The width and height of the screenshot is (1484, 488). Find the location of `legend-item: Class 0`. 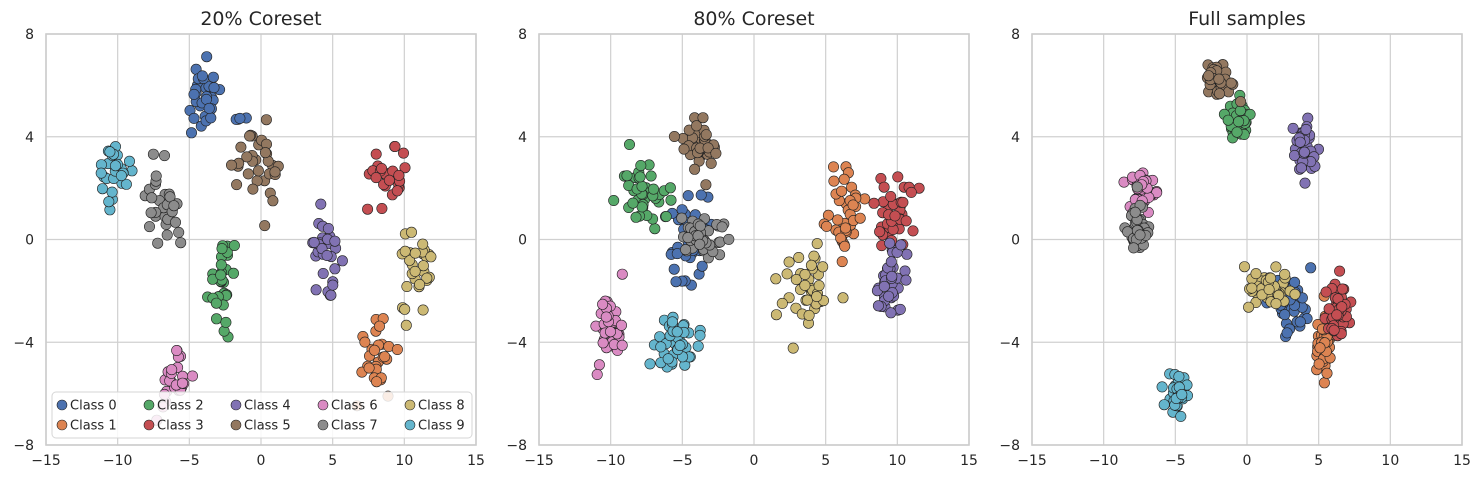

legend-item: Class 0 is located at coordinates (86, 406).